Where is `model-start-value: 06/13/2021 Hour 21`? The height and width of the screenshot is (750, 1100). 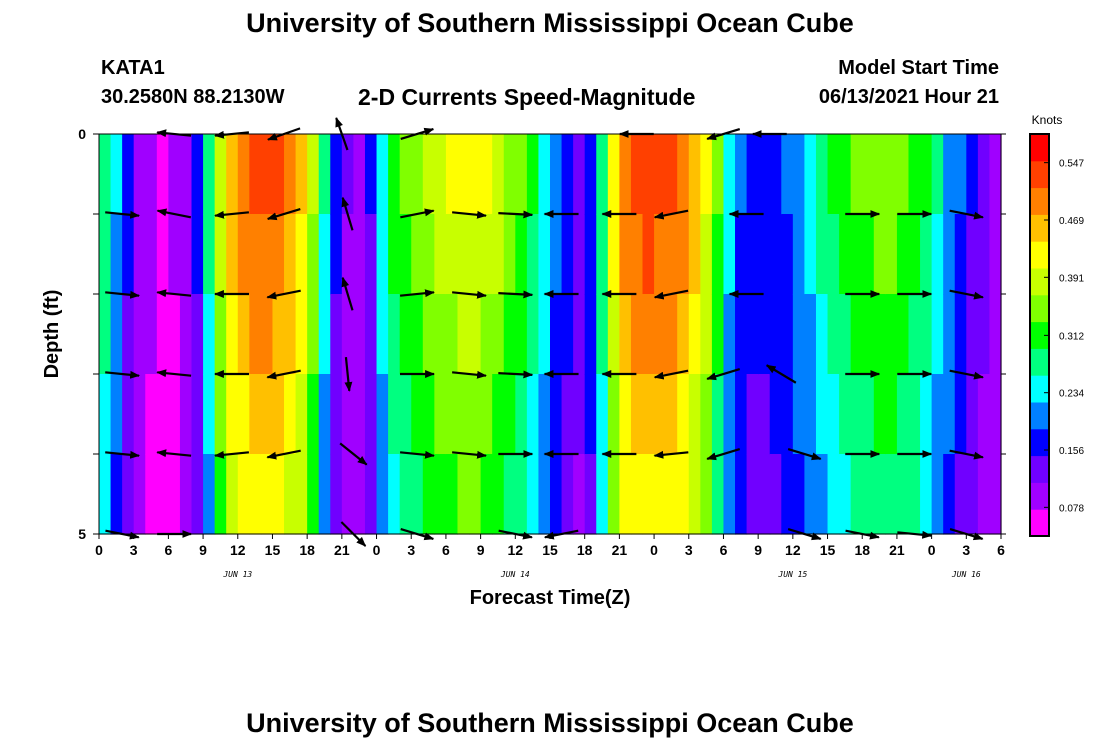
model-start-value: 06/13/2021 Hour 21 is located at coordinates (908, 97).